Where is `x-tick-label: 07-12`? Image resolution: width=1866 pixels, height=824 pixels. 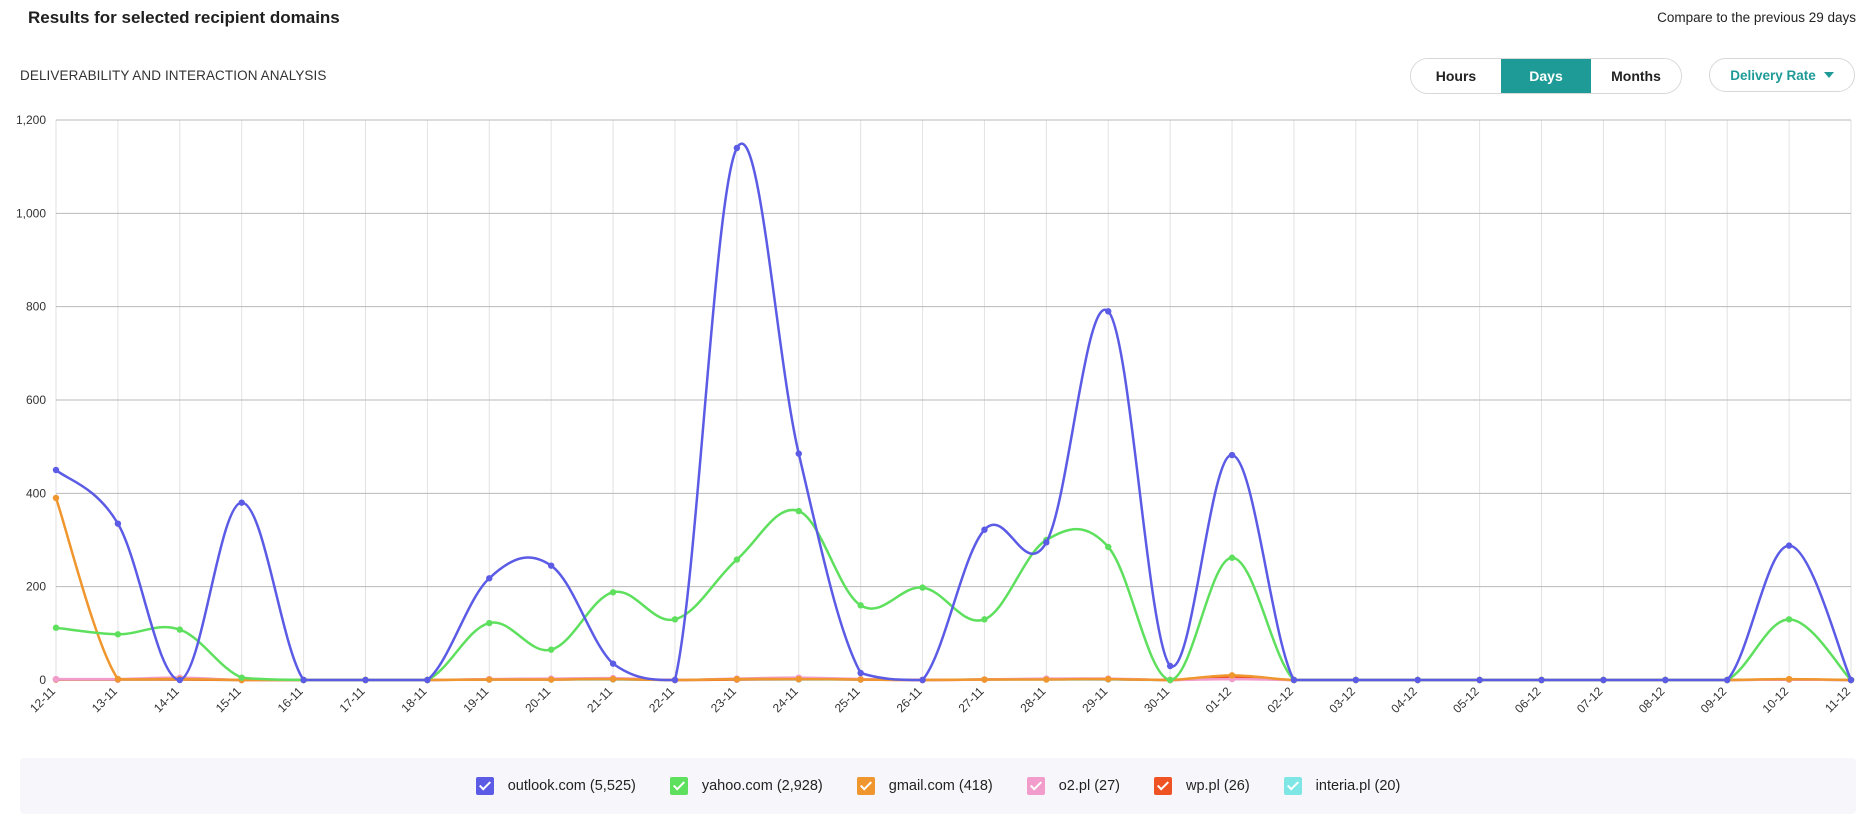 x-tick-label: 07-12 is located at coordinates (1590, 700).